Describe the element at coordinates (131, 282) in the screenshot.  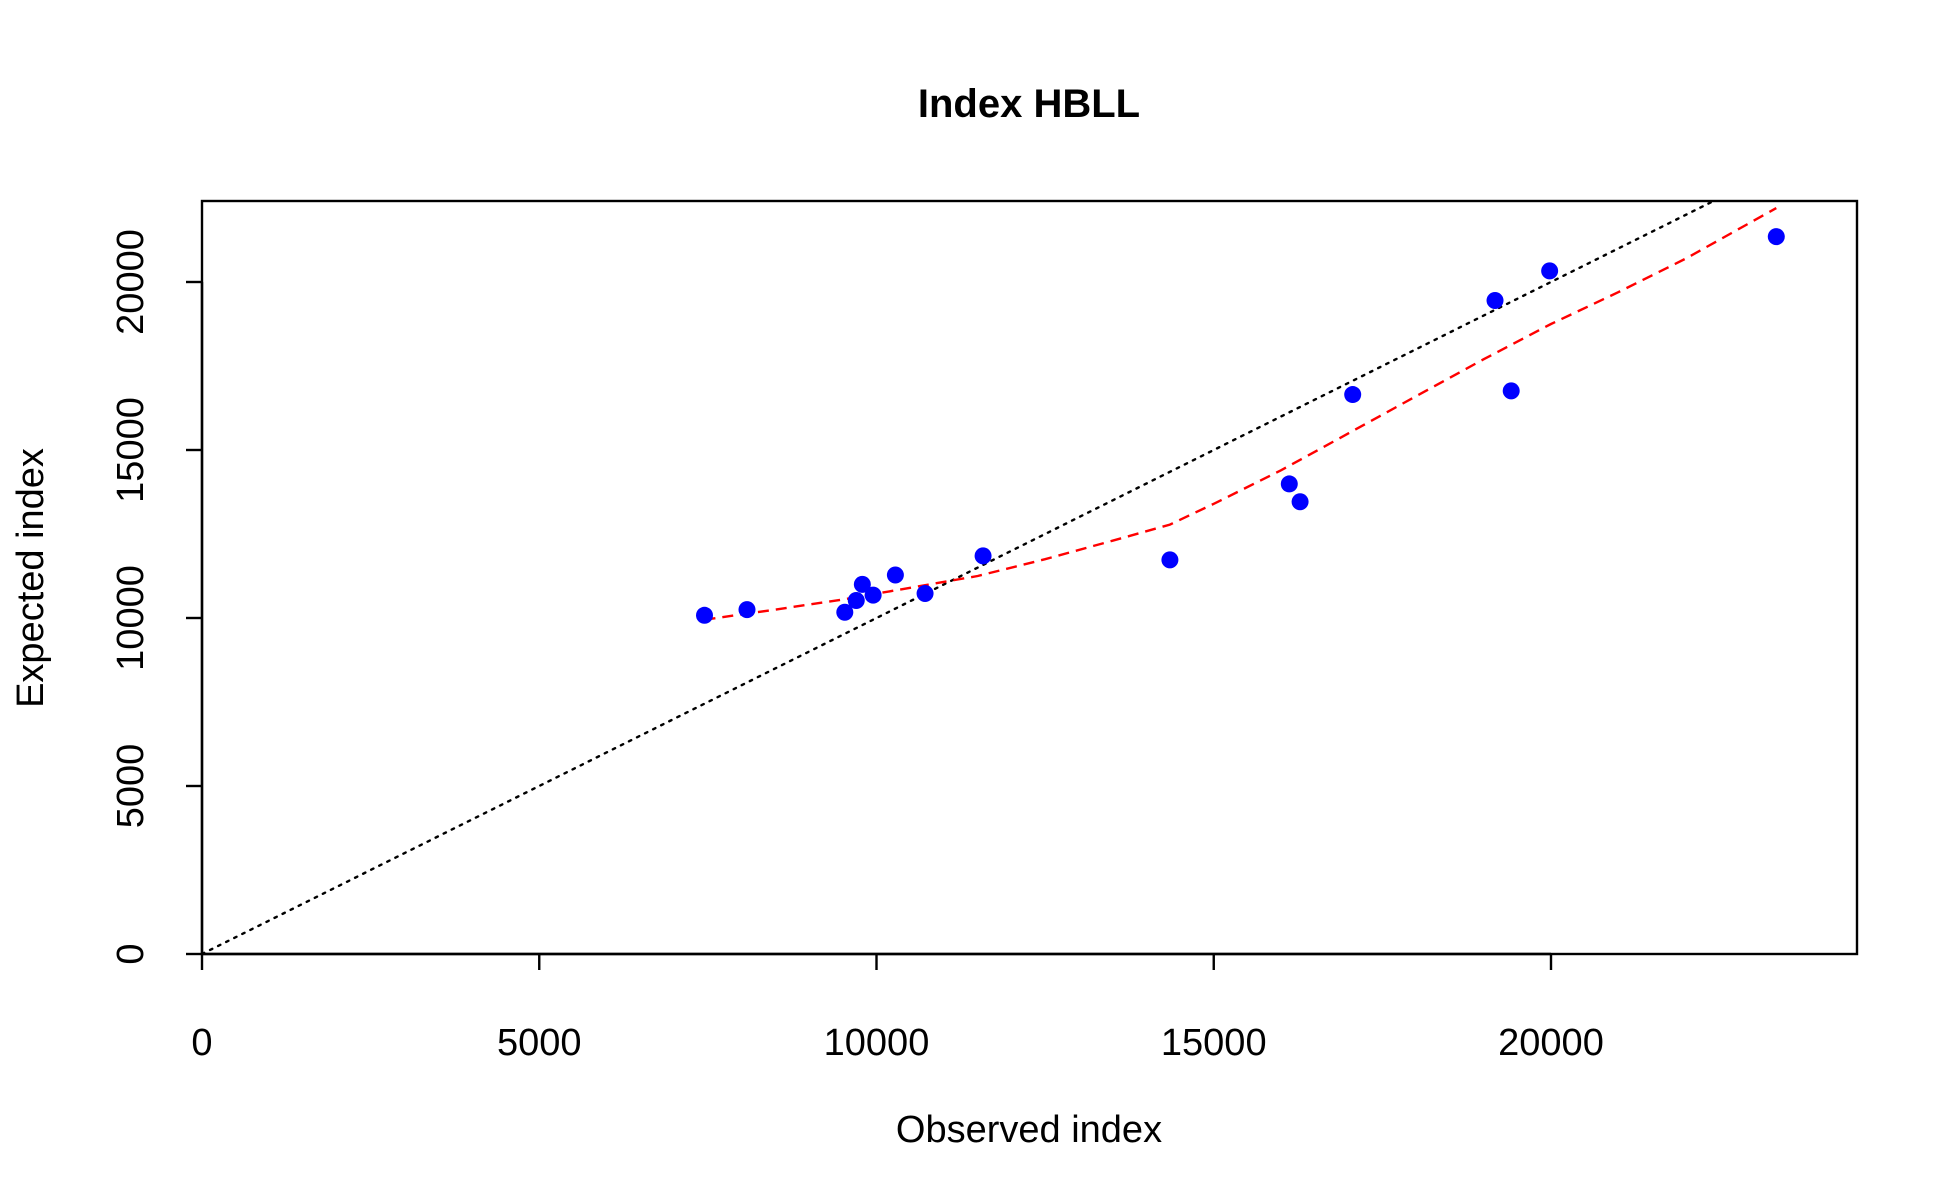
I see `y-tick-label: 20000` at that location.